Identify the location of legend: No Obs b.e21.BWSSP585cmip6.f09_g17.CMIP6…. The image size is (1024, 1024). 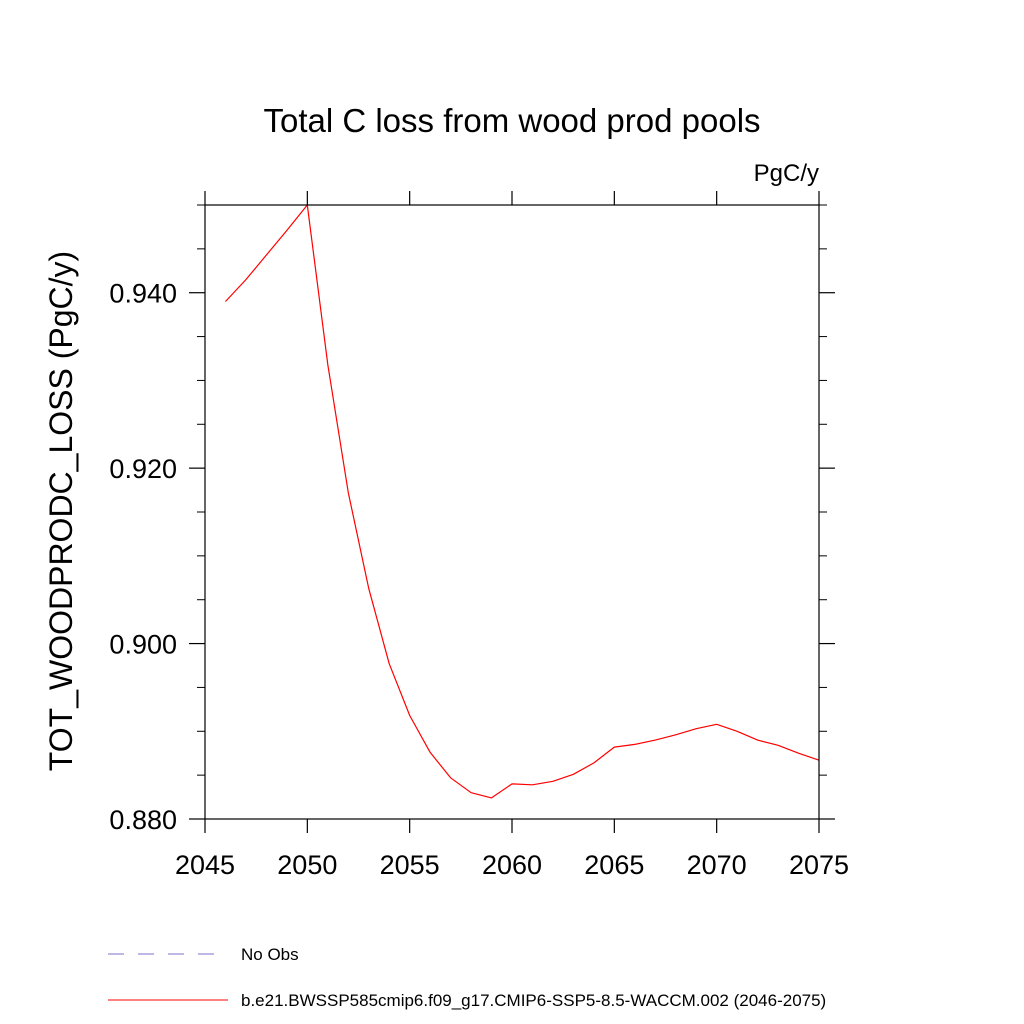
(467, 977).